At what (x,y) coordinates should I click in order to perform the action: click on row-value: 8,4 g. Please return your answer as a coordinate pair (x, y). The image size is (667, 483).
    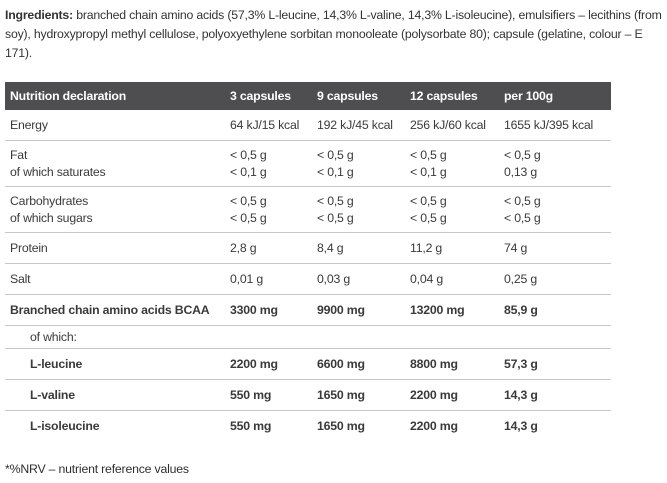
    Looking at the image, I should click on (330, 248).